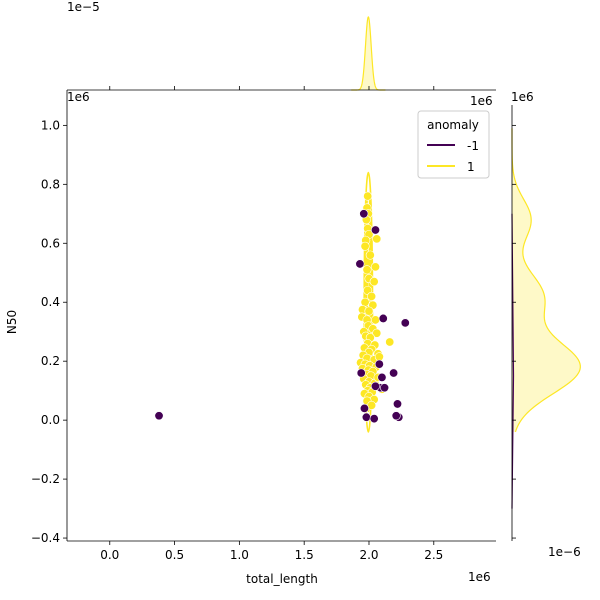  I want to click on top-marginal-kde-fill, so click(368, 53).